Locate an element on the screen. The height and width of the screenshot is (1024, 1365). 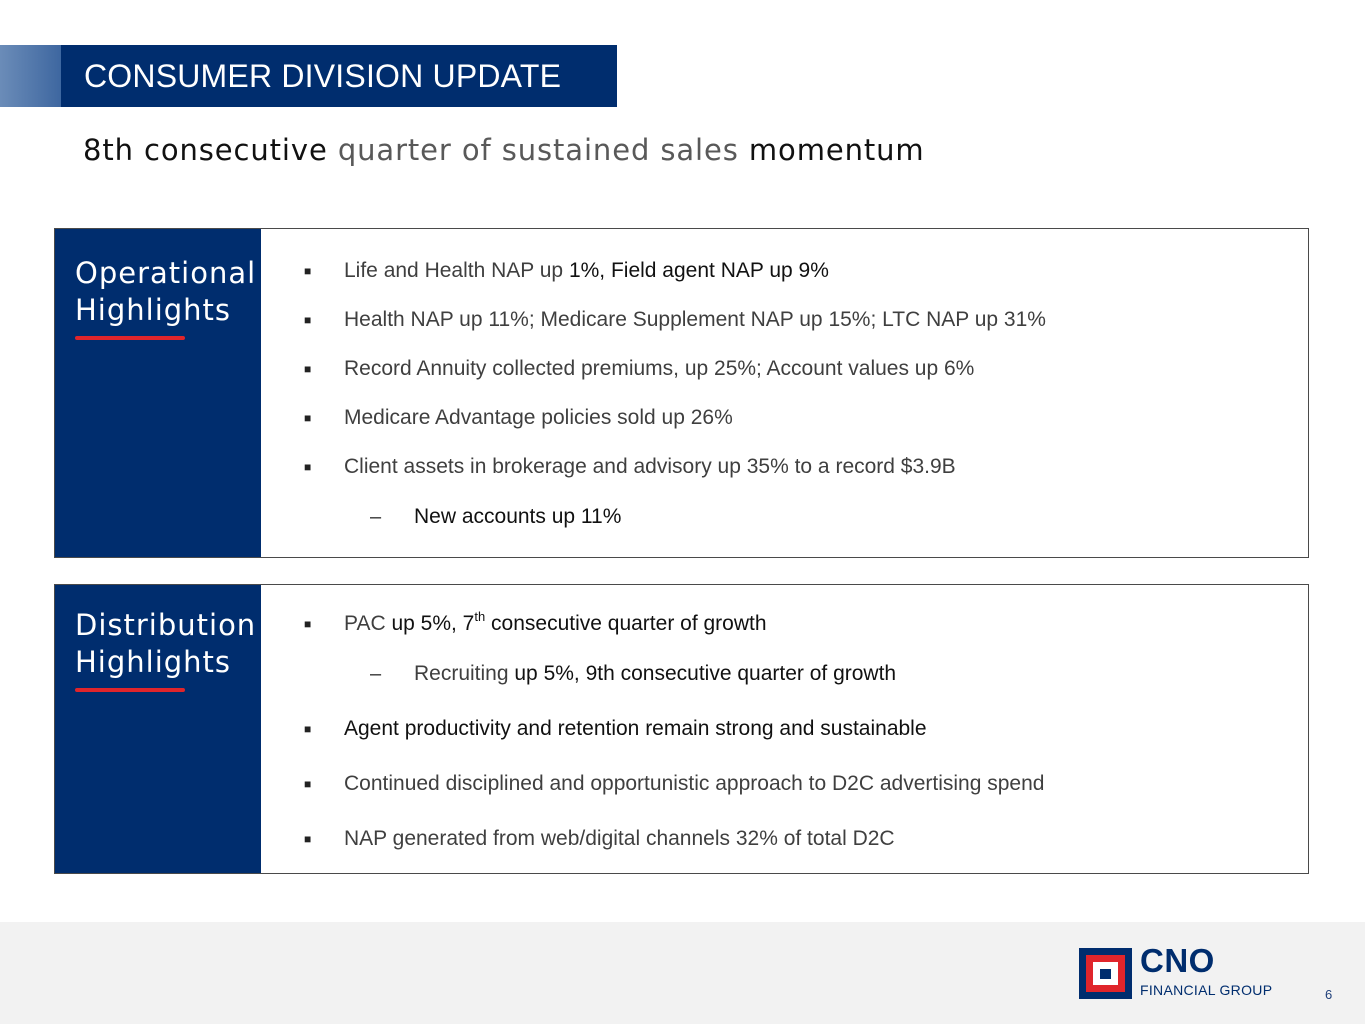
operational-side-label: Operational Highlights is located at coordinates (158, 393).